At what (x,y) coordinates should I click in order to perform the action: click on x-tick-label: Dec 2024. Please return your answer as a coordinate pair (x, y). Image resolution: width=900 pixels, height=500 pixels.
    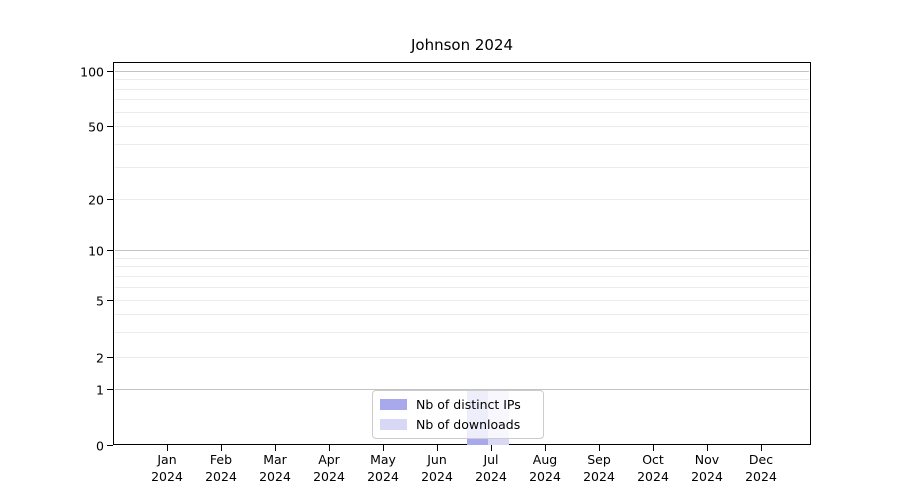
    Looking at the image, I should click on (761, 468).